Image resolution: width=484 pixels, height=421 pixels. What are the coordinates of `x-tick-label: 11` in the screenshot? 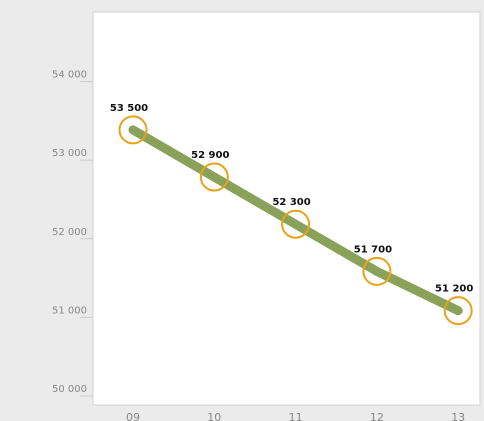 It's located at (296, 416).